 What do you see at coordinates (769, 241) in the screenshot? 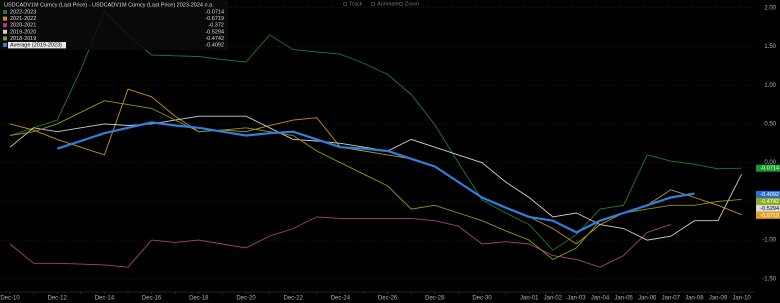
I see `y-tick-label: -1.00` at bounding box center [769, 241].